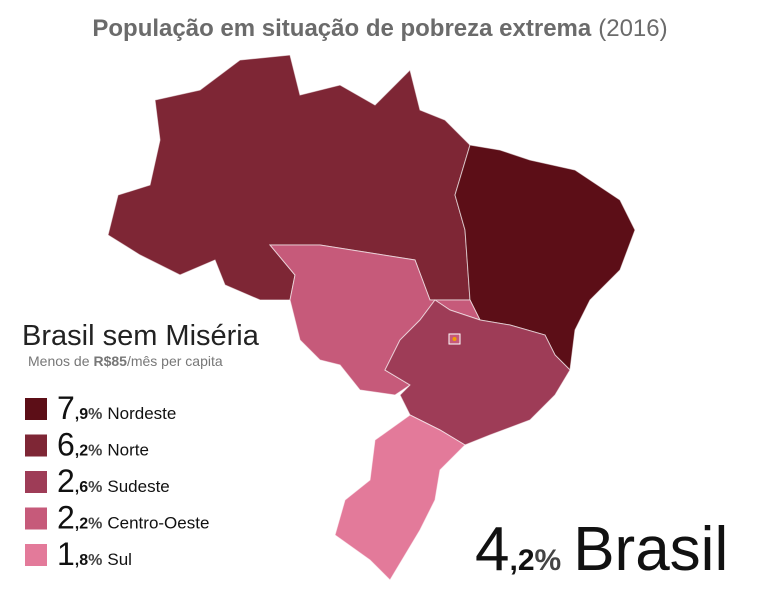 This screenshot has height=600, width=760. Describe the element at coordinates (492, 549) in the screenshot. I see `total-int: 4` at that location.